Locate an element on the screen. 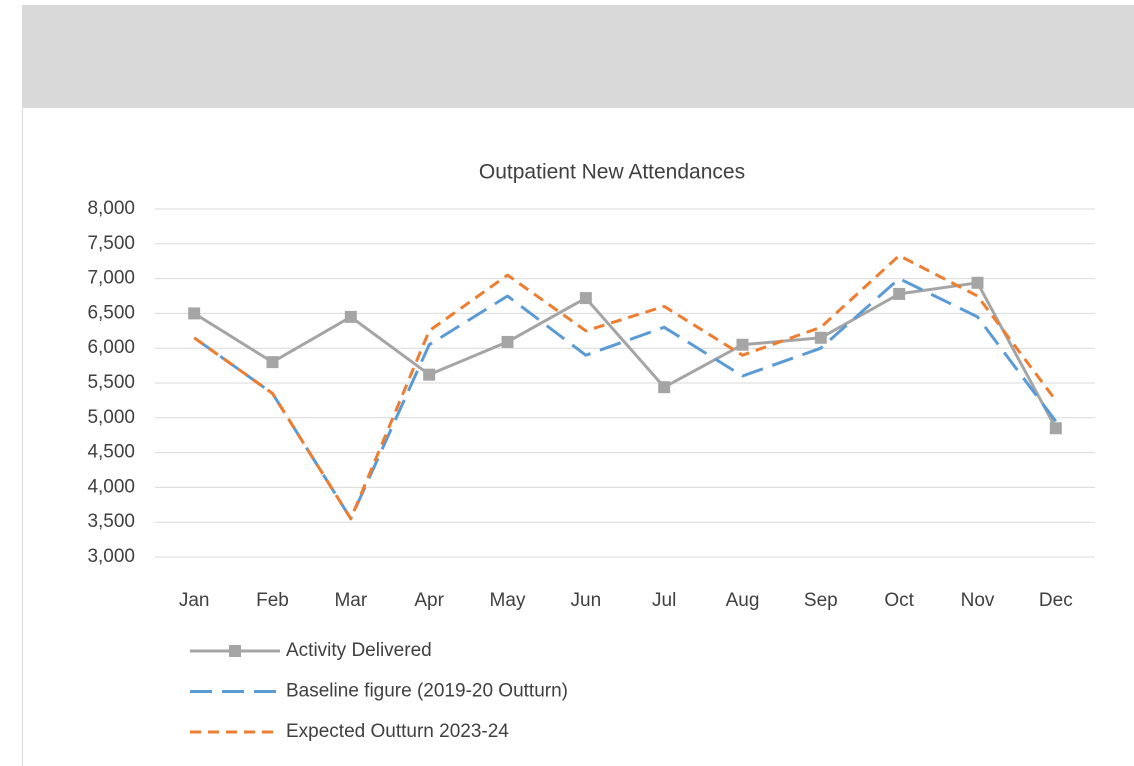 This screenshot has height=766, width=1134. legend-label: Baseline figure (2019-20 Outturn) is located at coordinates (427, 691).